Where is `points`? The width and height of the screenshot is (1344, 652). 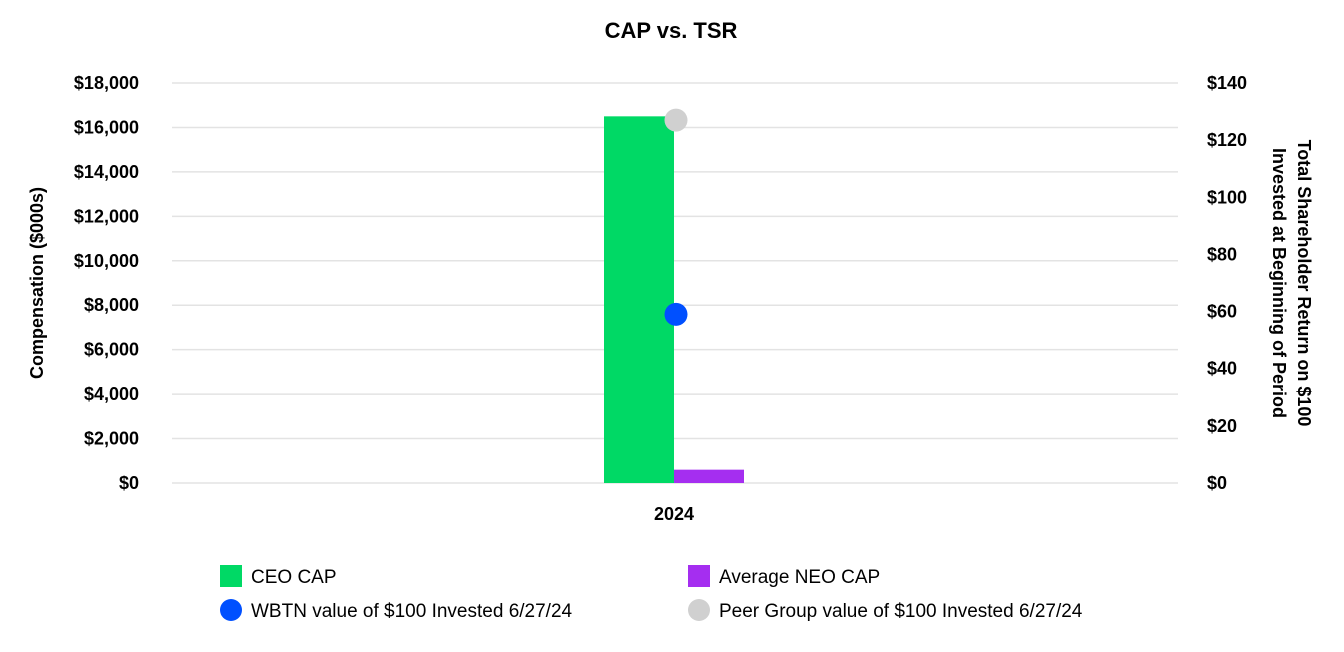 points is located at coordinates (676, 217).